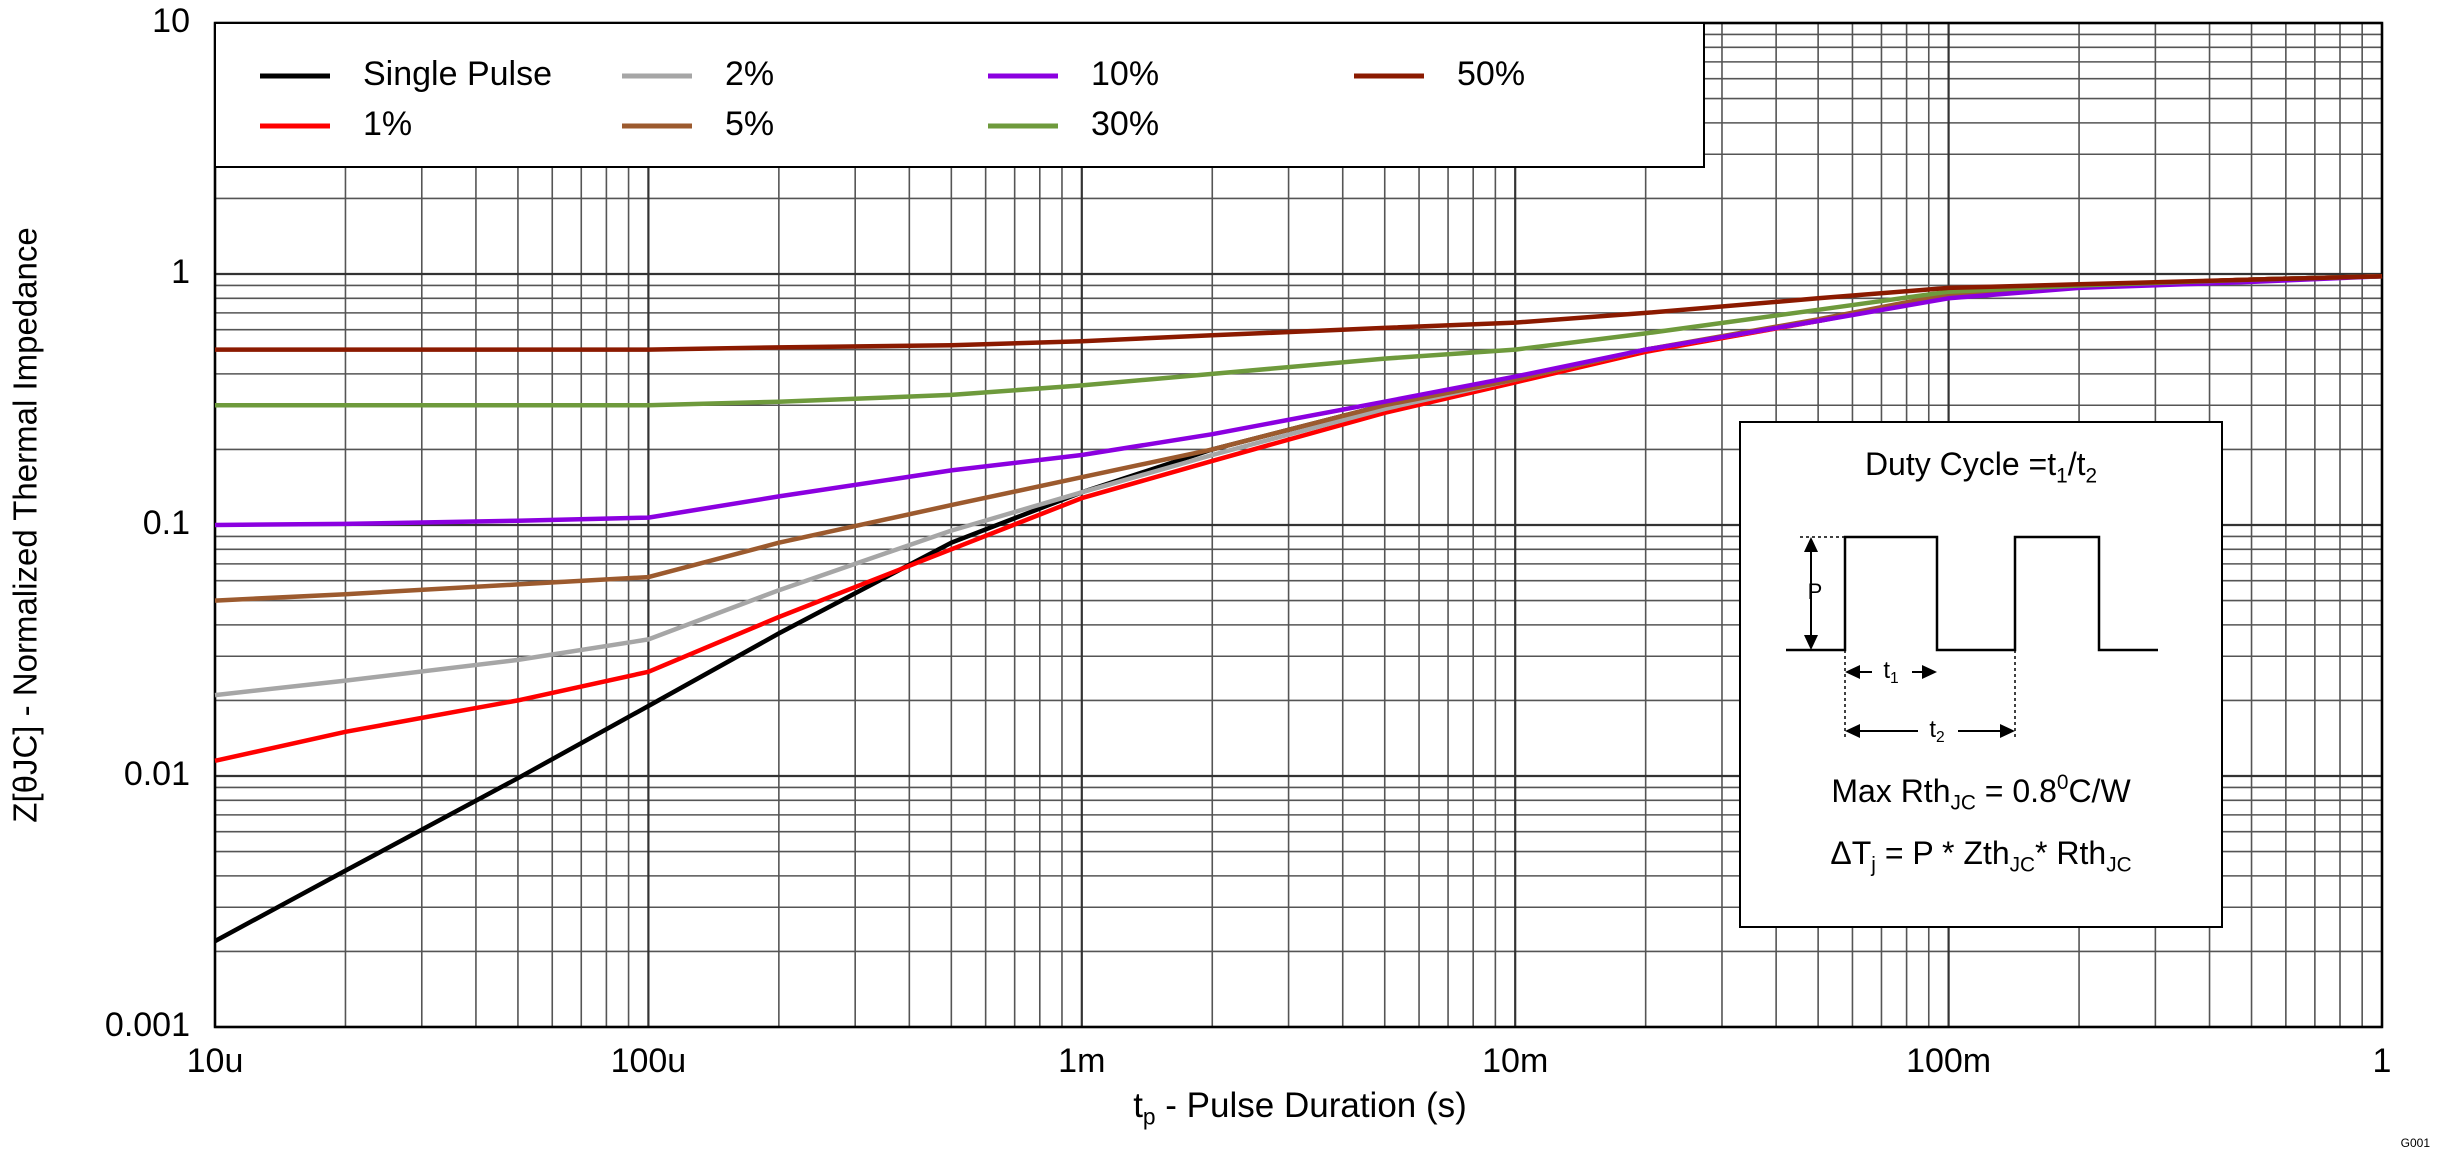 The width and height of the screenshot is (2440, 1166). Describe the element at coordinates (180, 272) in the screenshot. I see `y-tick-label: 1` at that location.